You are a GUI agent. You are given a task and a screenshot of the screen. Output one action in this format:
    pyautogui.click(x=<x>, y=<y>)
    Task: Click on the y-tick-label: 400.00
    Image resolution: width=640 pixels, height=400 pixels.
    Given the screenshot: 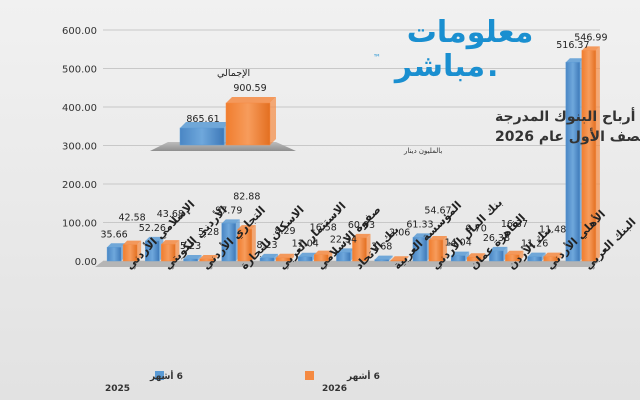 What is the action you would take?
    pyautogui.click(x=79, y=108)
    